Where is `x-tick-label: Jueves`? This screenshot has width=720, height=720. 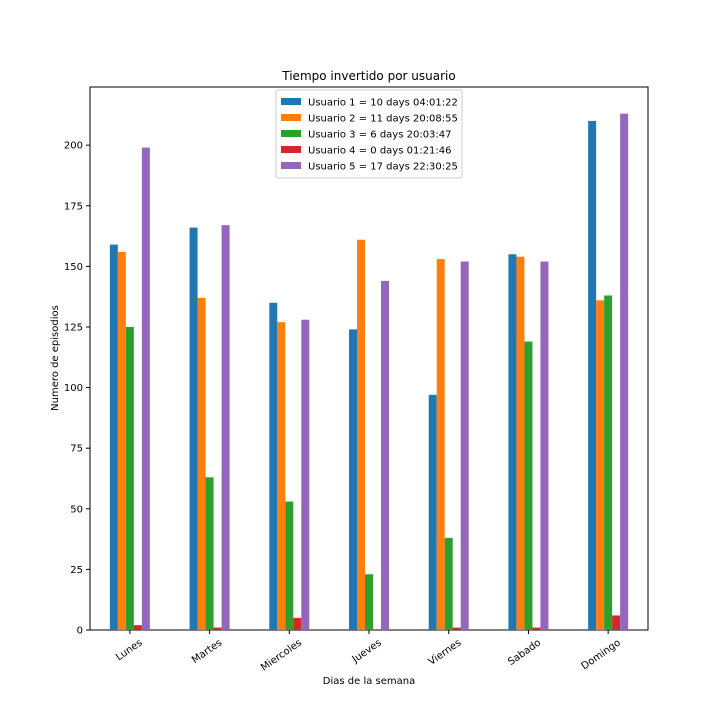
x-tick-label: Jueves is located at coordinates (367, 651).